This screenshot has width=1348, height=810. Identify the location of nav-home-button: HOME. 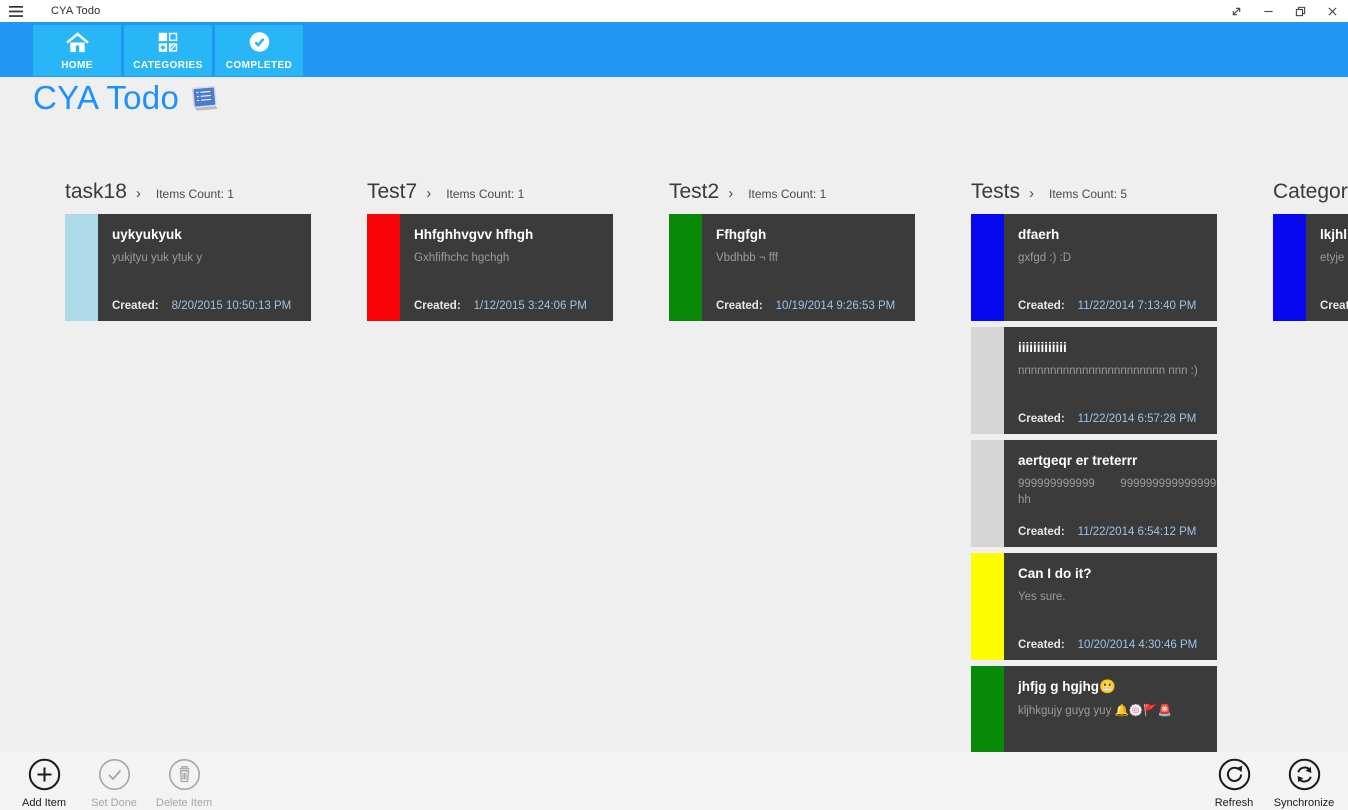
(77, 50).